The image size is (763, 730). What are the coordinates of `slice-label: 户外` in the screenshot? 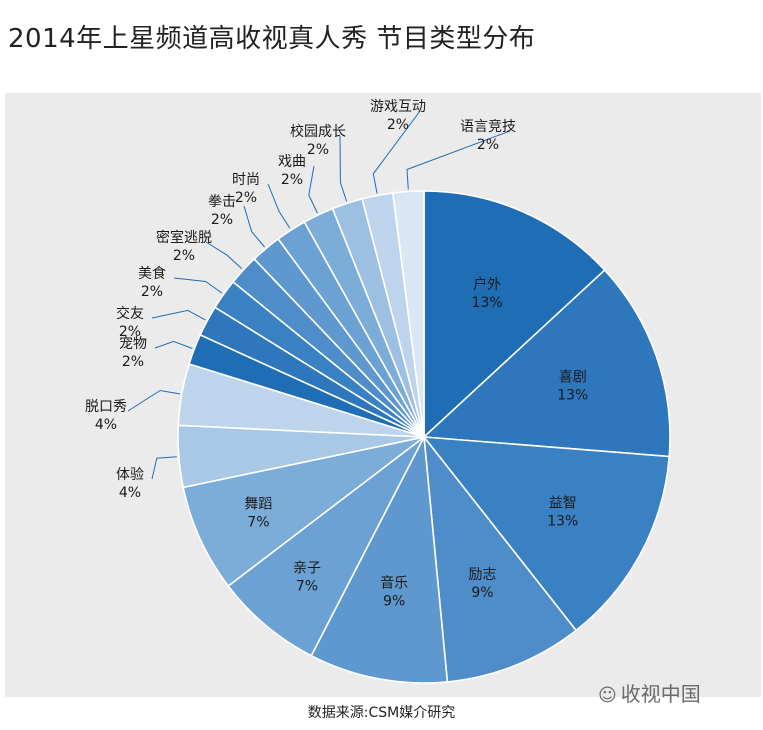 It's located at (487, 284).